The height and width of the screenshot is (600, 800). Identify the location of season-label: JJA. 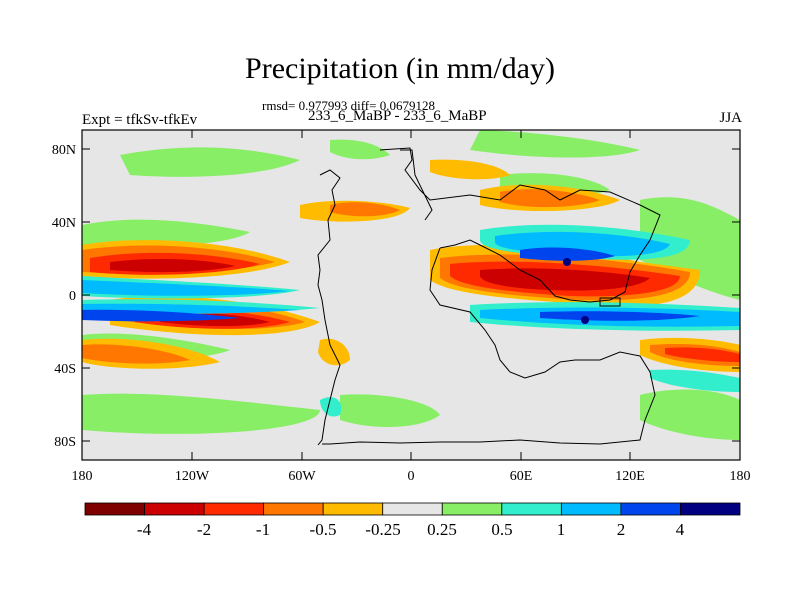
(730, 118).